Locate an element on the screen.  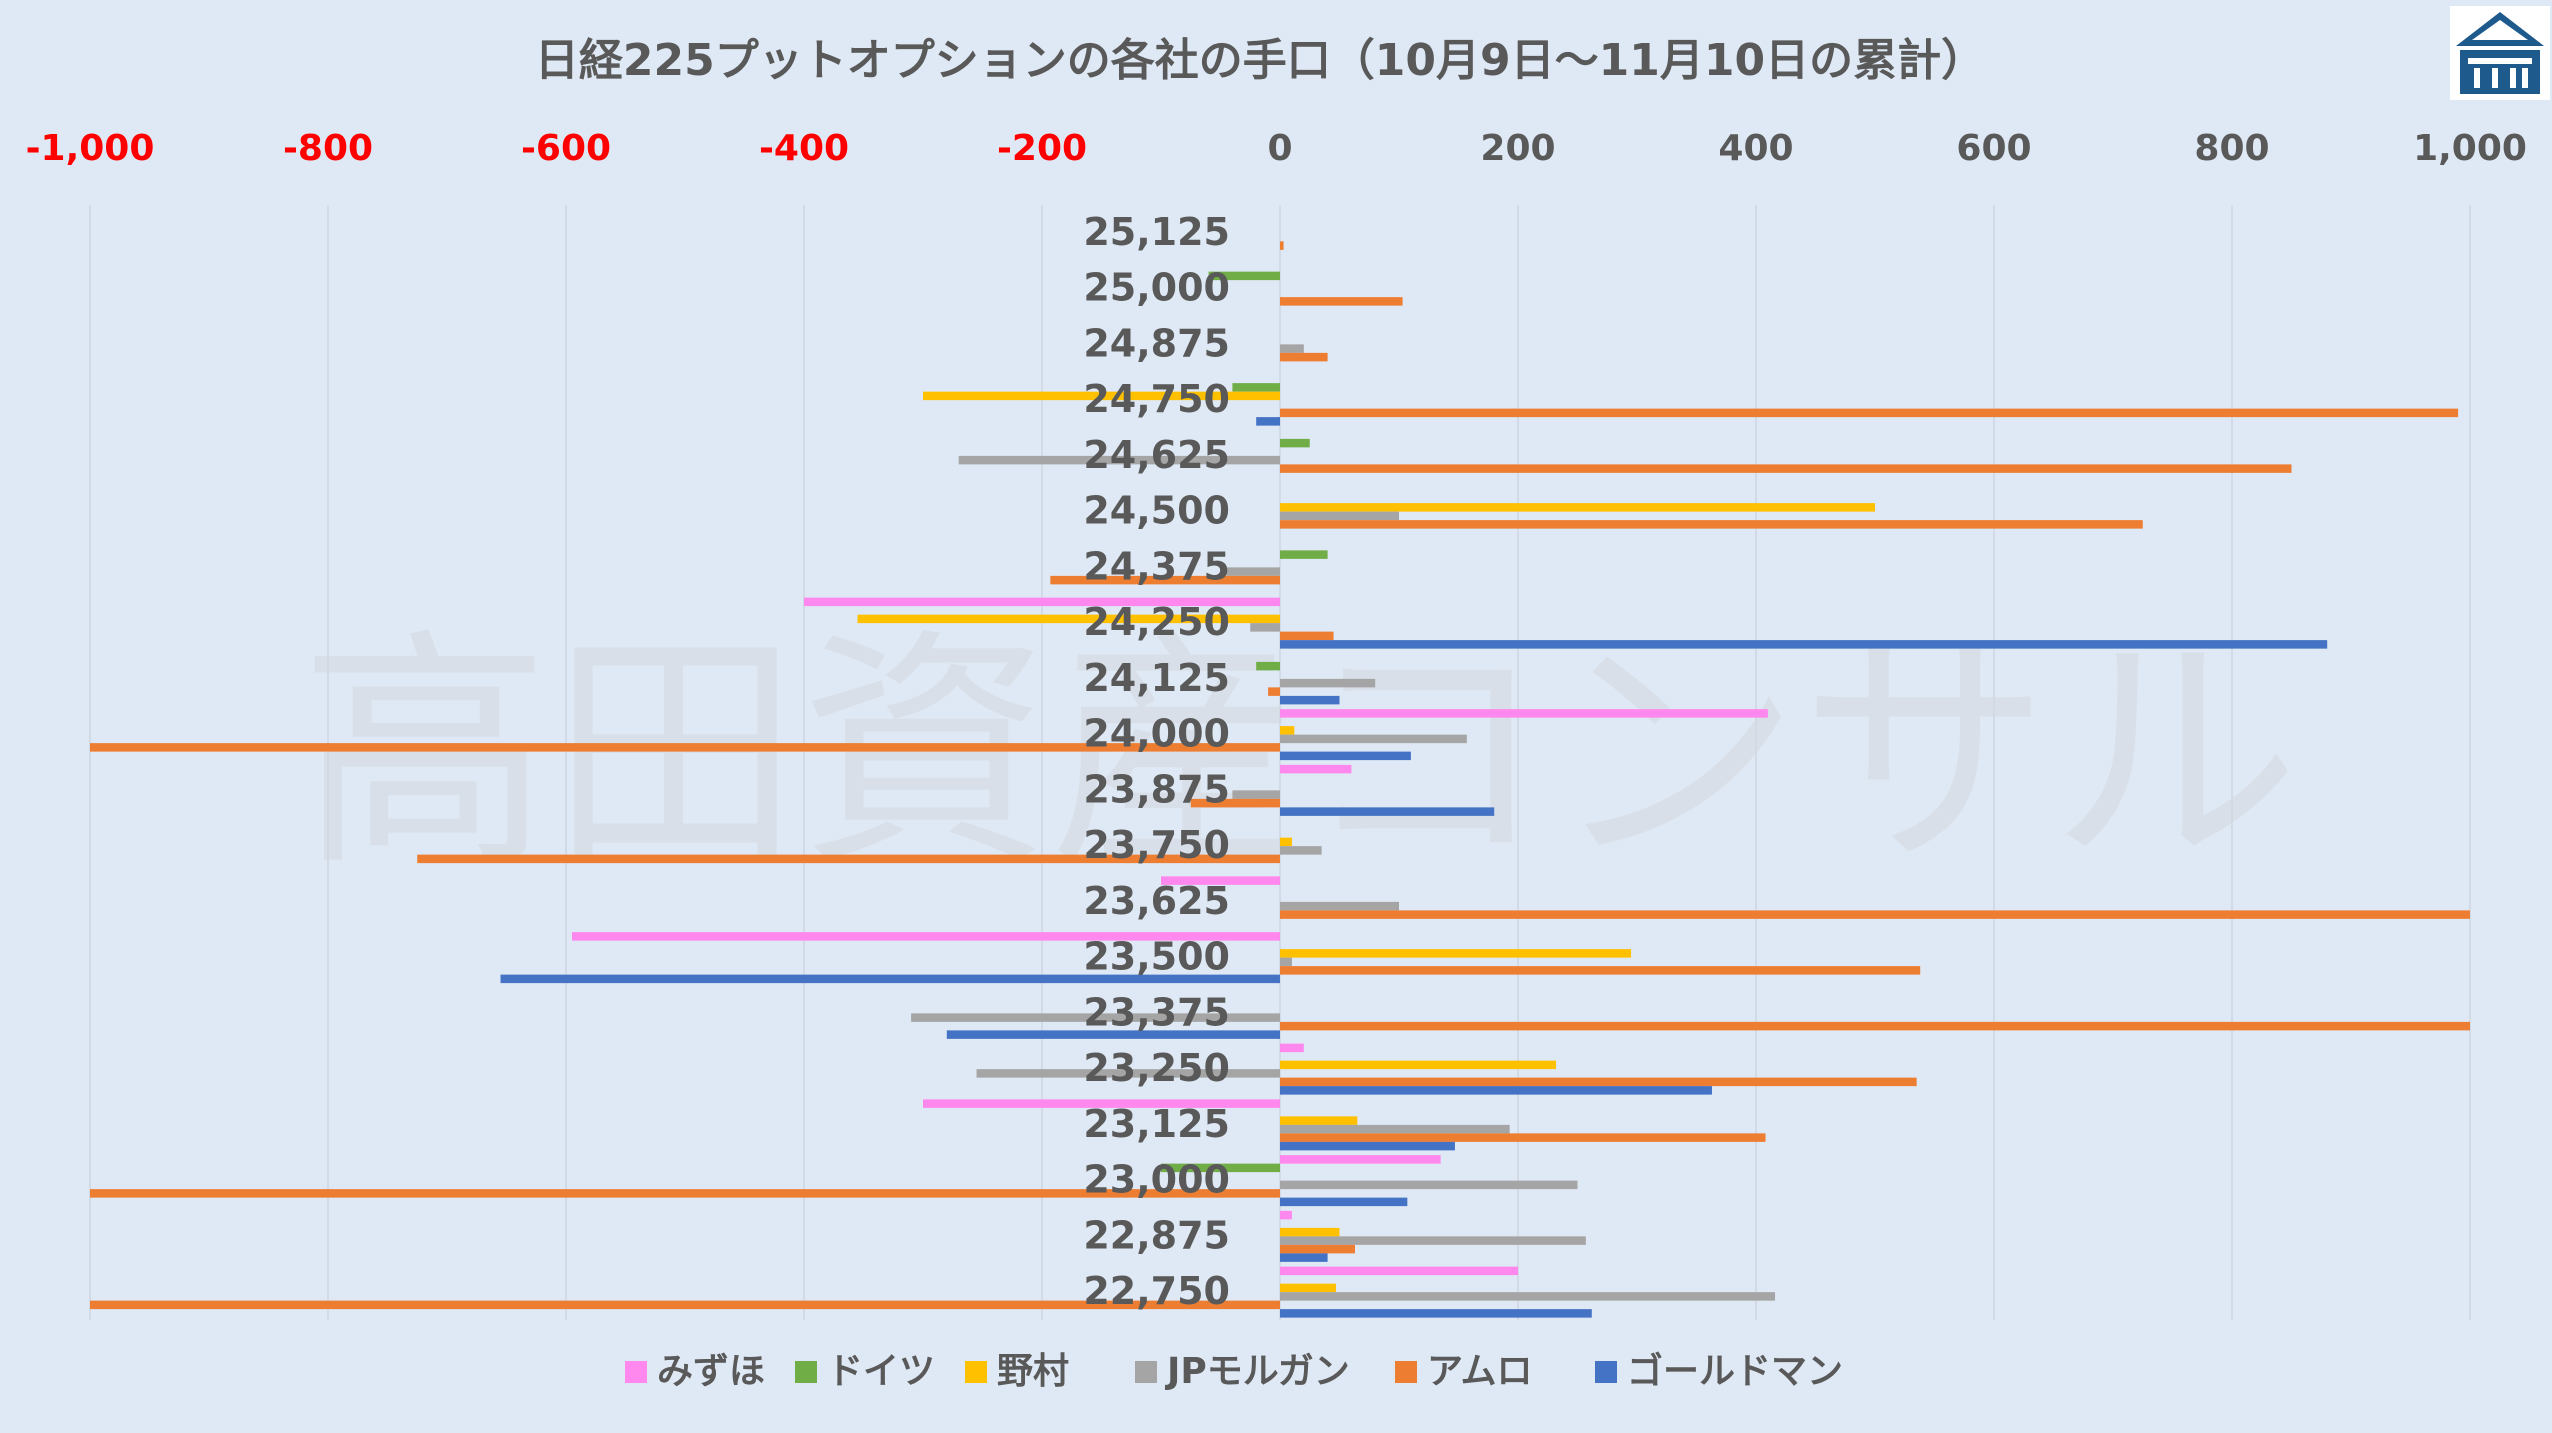
bar-JPモルガン-23,750 is located at coordinates (1301, 850).